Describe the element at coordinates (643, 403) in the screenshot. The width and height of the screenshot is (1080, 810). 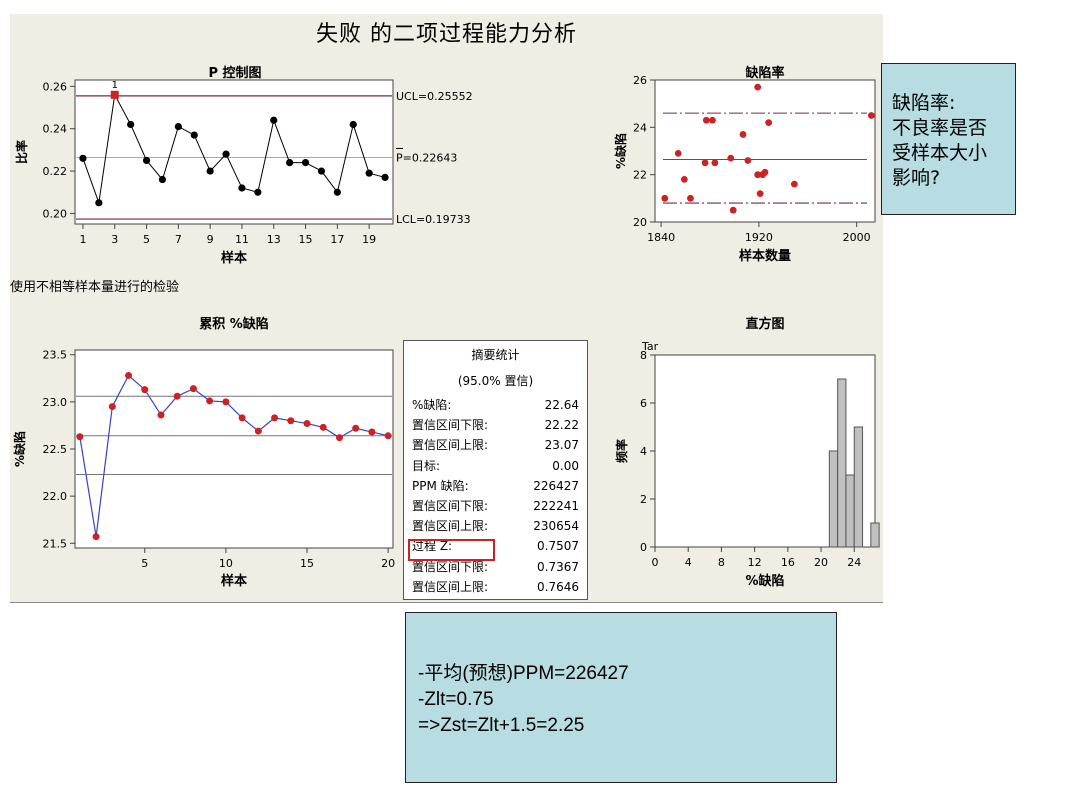
I see `y-tick-label: 6` at that location.